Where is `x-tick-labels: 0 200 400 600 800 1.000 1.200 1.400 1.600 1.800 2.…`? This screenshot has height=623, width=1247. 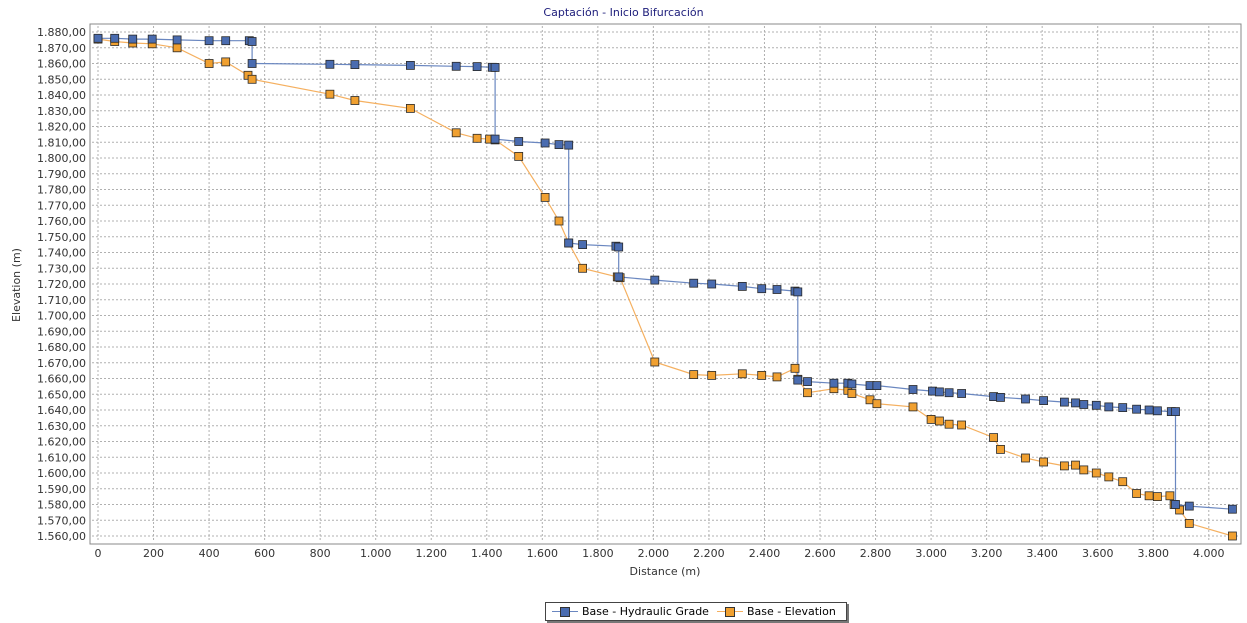
x-tick-labels: 0 200 400 600 800 1.000 1.200 1.400 1.600 1.800 2.… is located at coordinates (660, 553).